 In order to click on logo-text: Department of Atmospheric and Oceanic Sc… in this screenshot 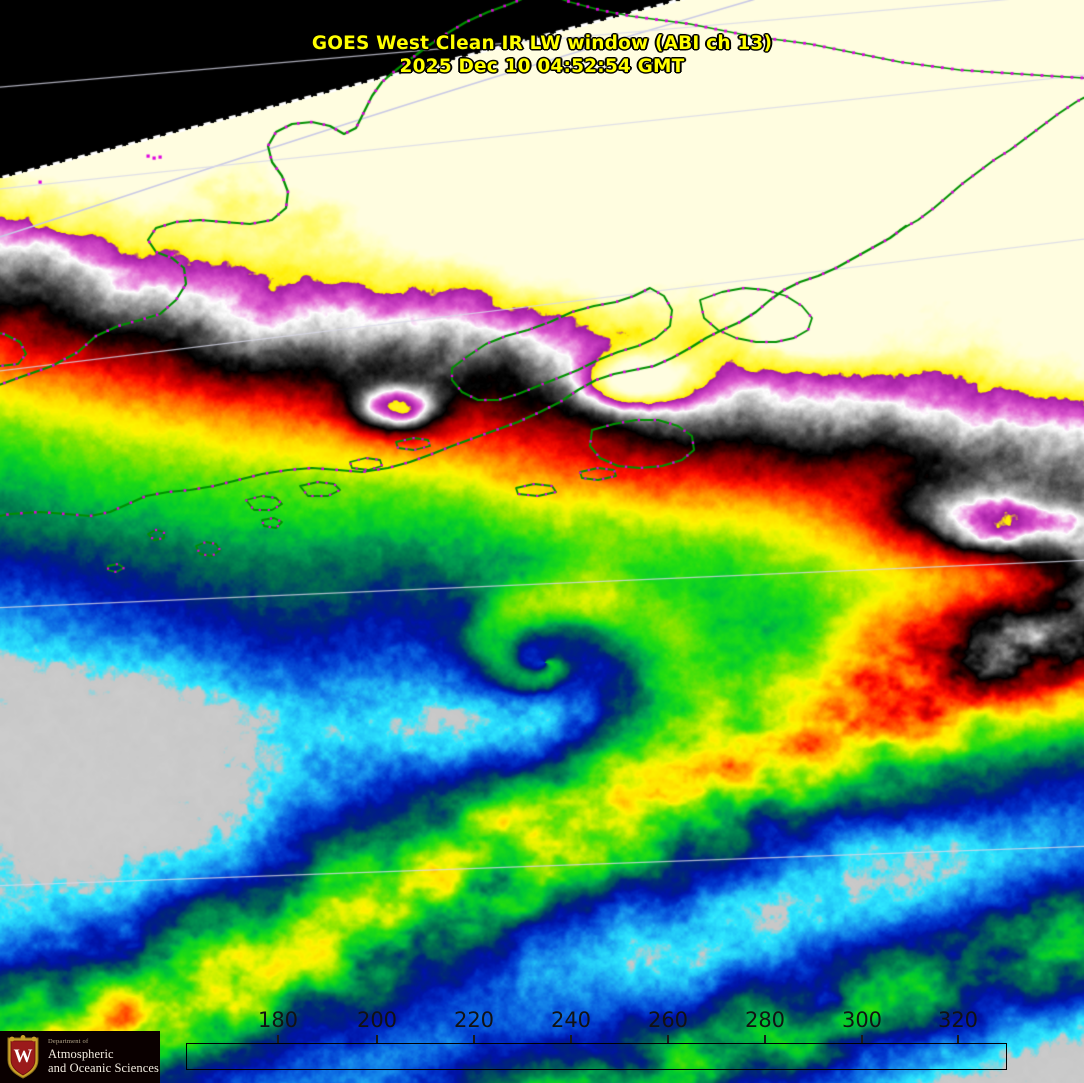, I will do `click(103, 1057)`.